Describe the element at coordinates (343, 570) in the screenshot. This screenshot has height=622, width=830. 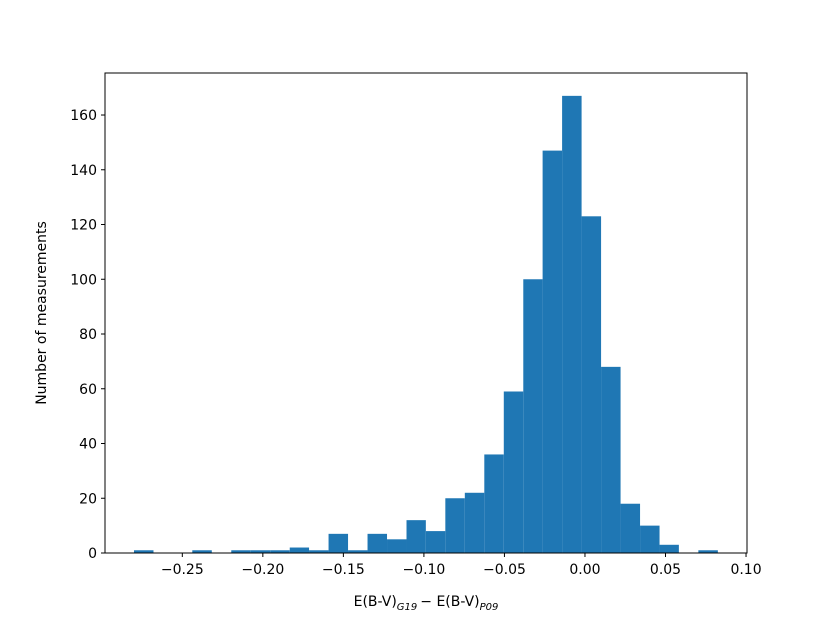
I see `x-tick-label: −0.15` at that location.